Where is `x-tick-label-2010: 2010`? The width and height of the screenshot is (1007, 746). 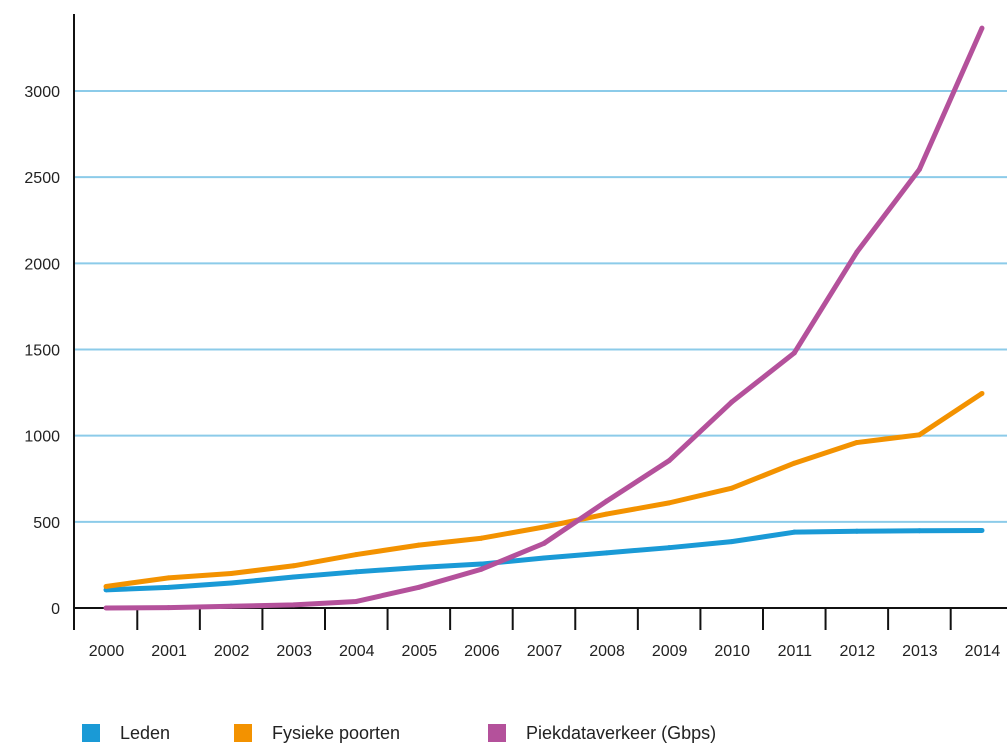 x-tick-label-2010: 2010 is located at coordinates (732, 651).